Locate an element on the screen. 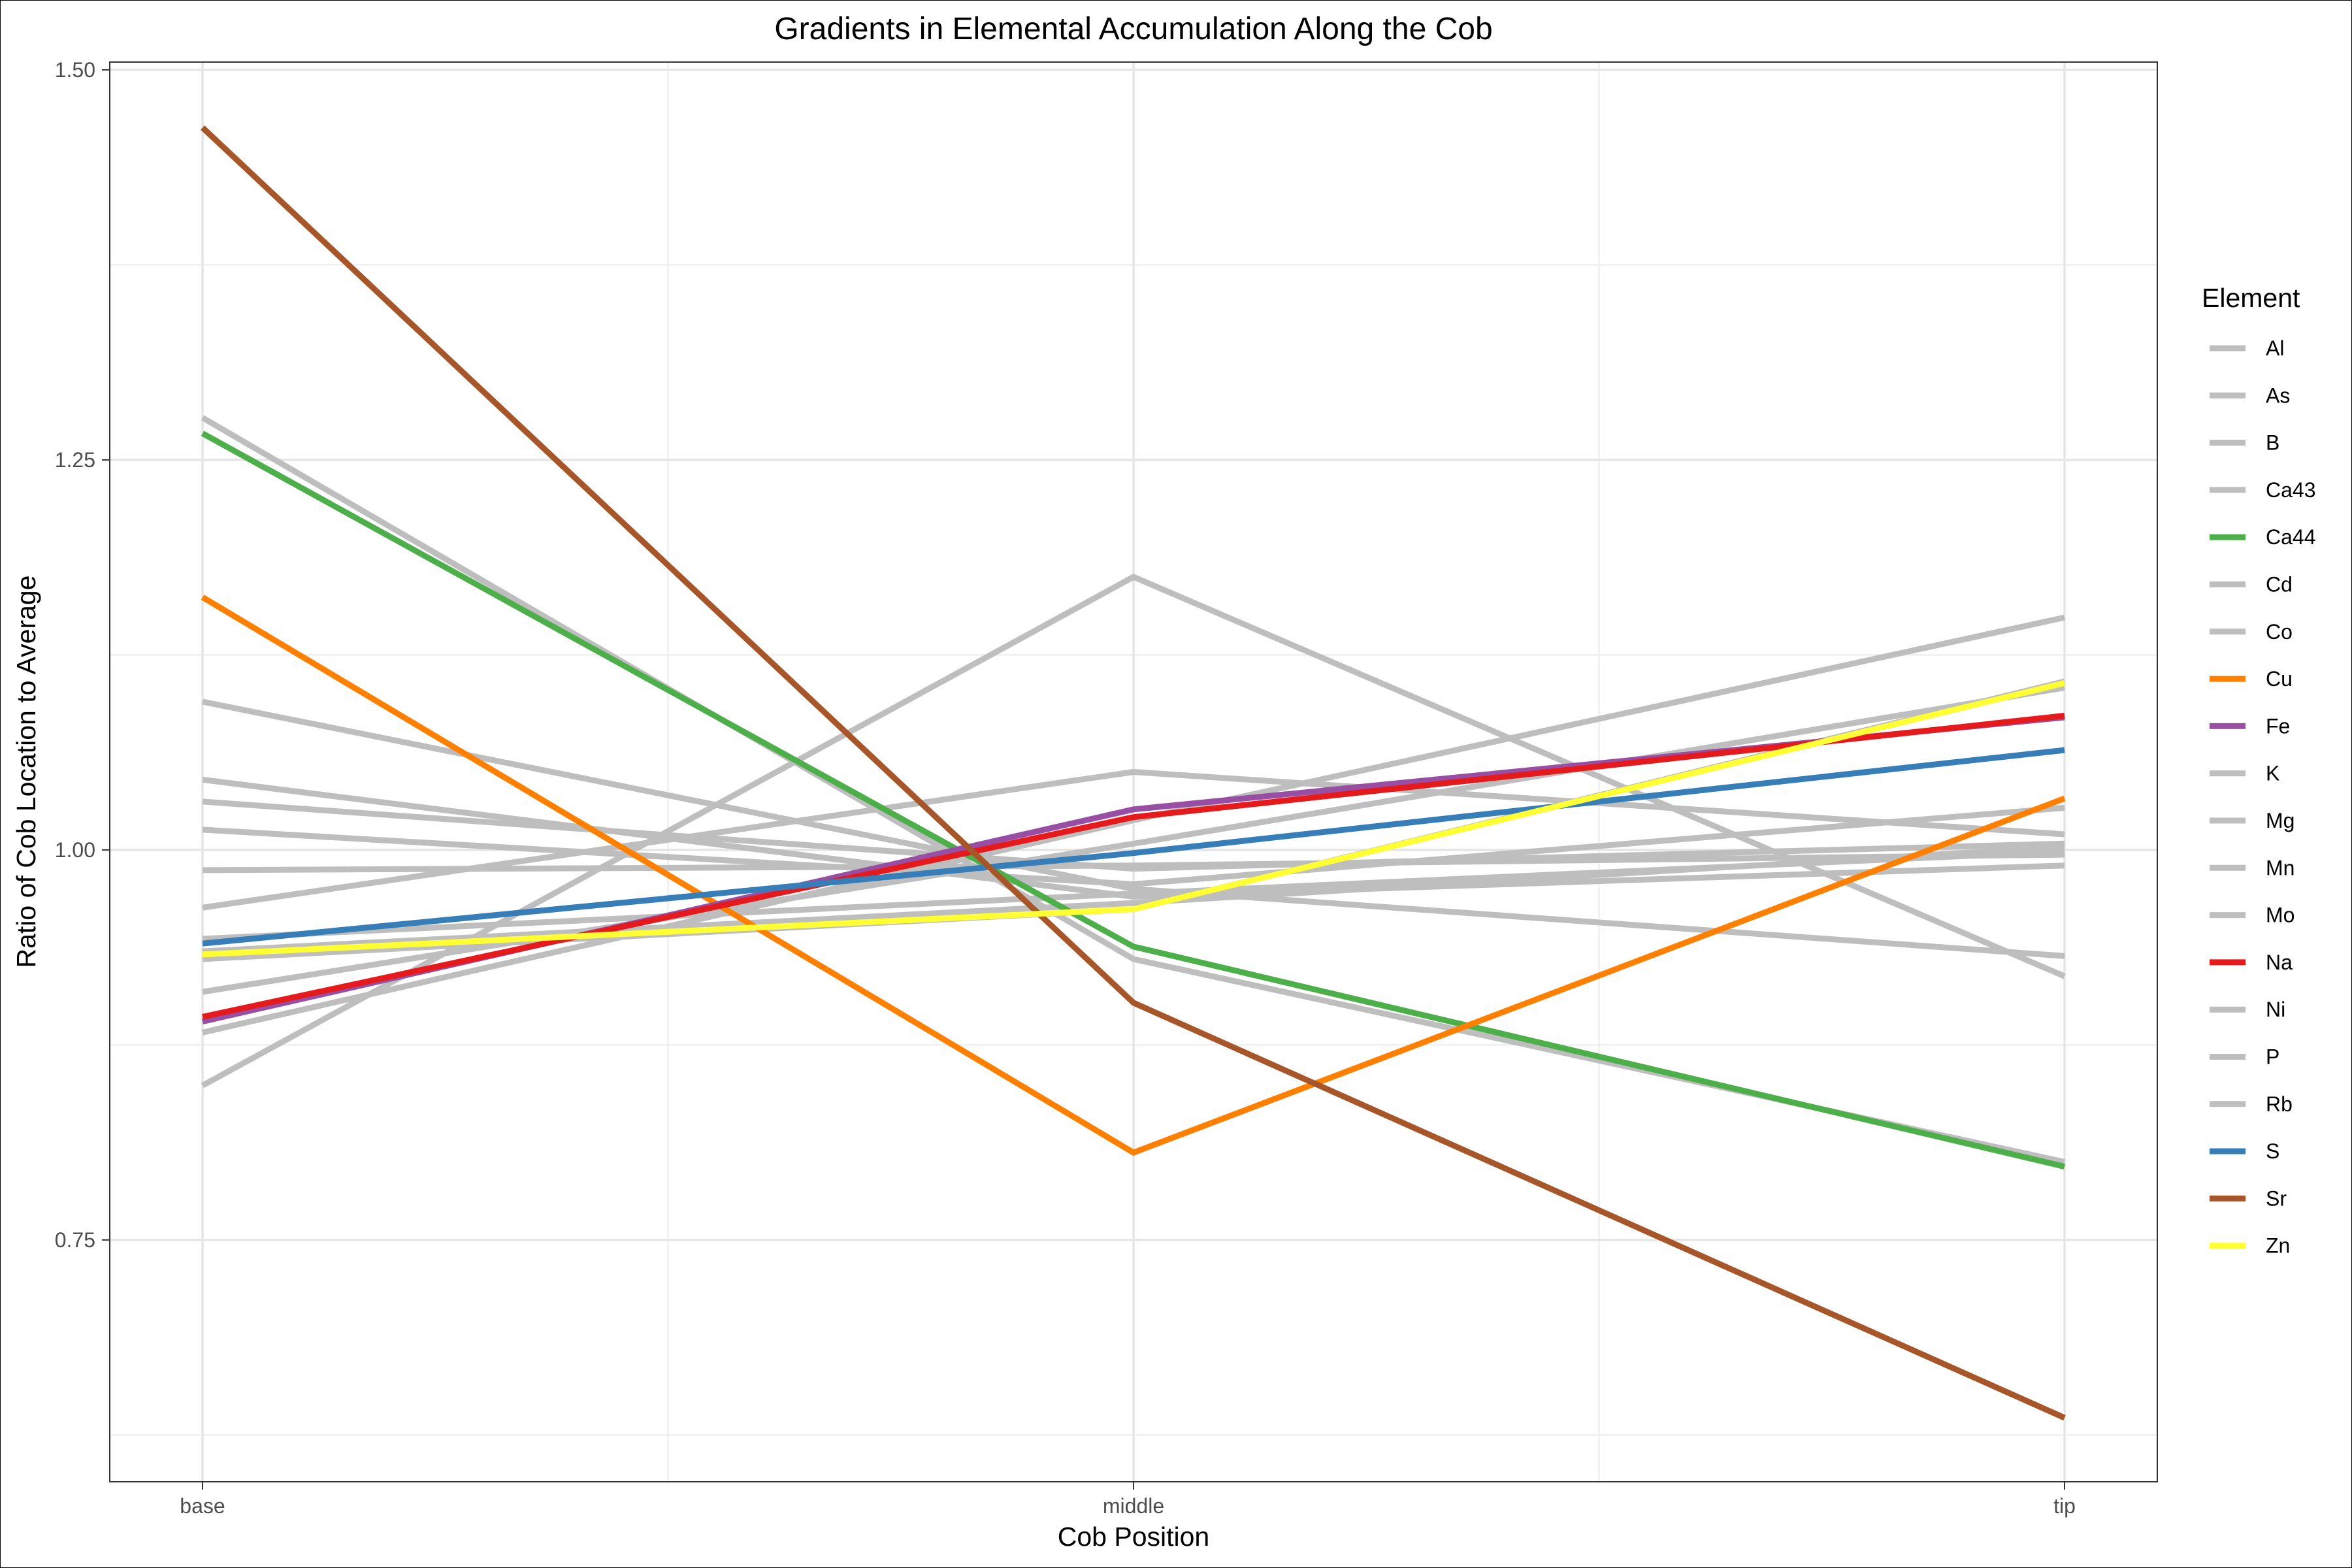  x-axis: base middle tip is located at coordinates (1128, 1500).